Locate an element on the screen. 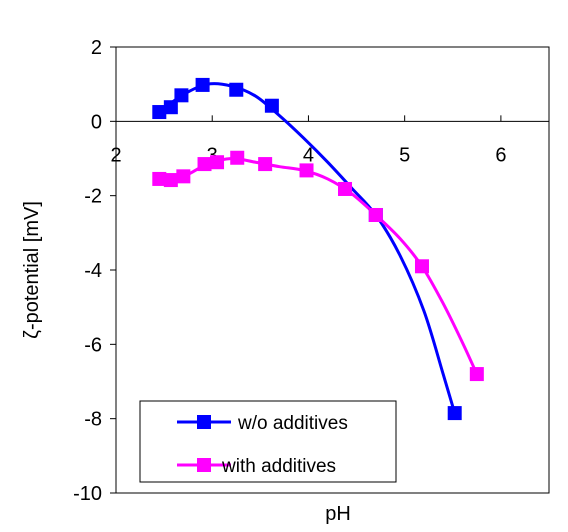 The image size is (568, 532). y-tick-label: 0 is located at coordinates (96, 122).